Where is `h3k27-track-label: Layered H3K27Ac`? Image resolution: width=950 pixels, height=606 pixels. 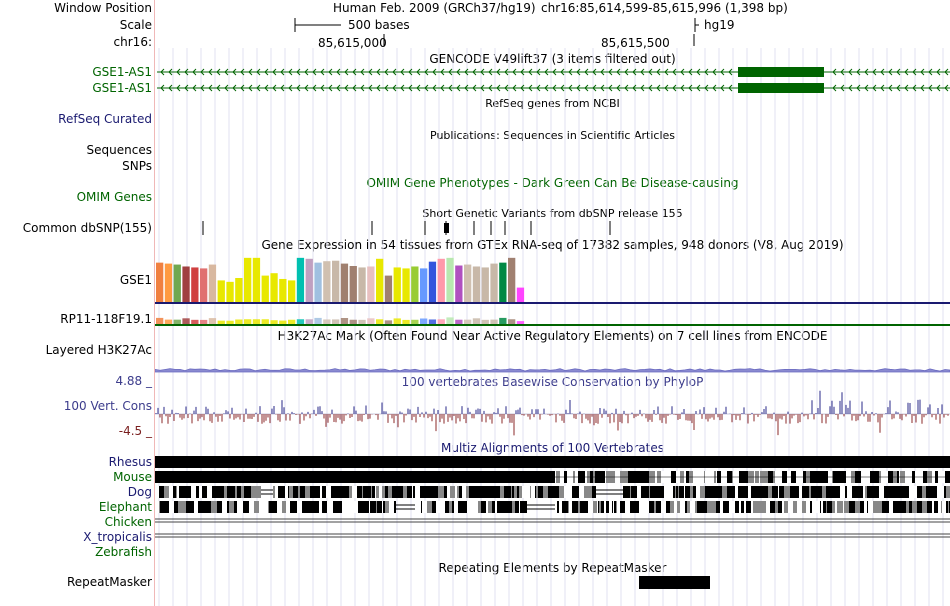
h3k27-track-label: Layered H3K27Ac is located at coordinates (98, 350).